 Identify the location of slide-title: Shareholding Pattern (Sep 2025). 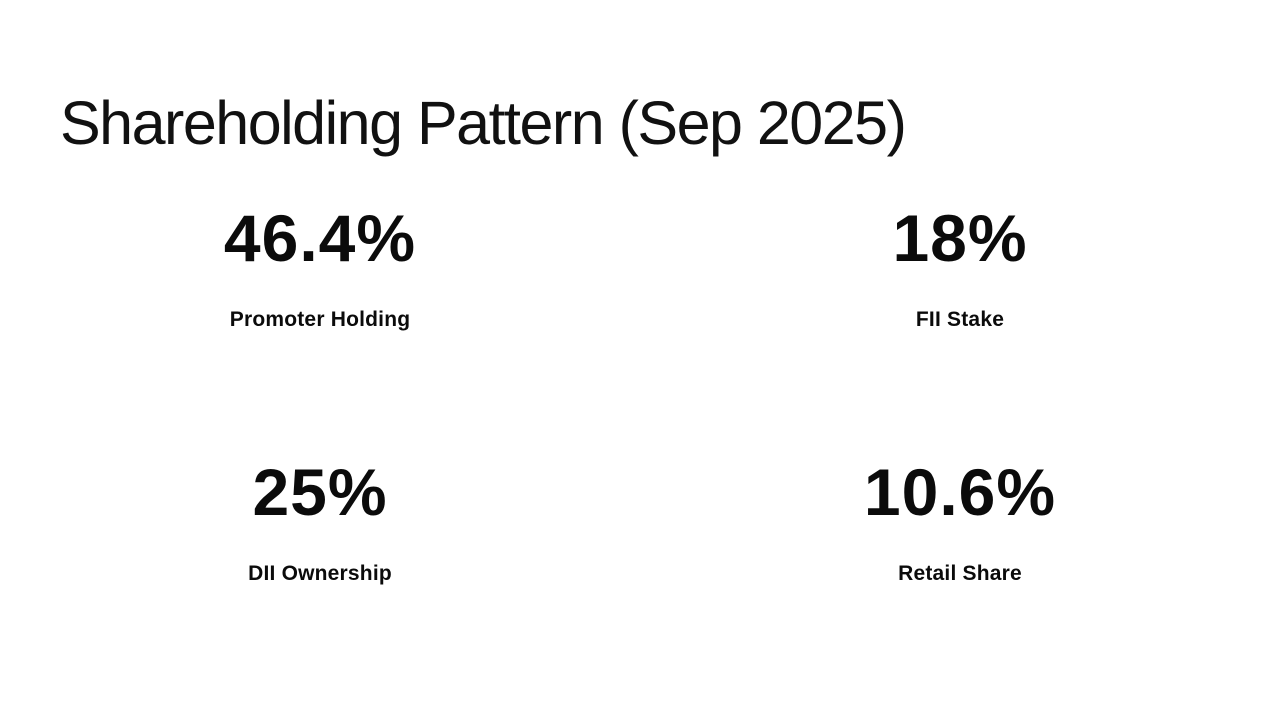
(483, 122).